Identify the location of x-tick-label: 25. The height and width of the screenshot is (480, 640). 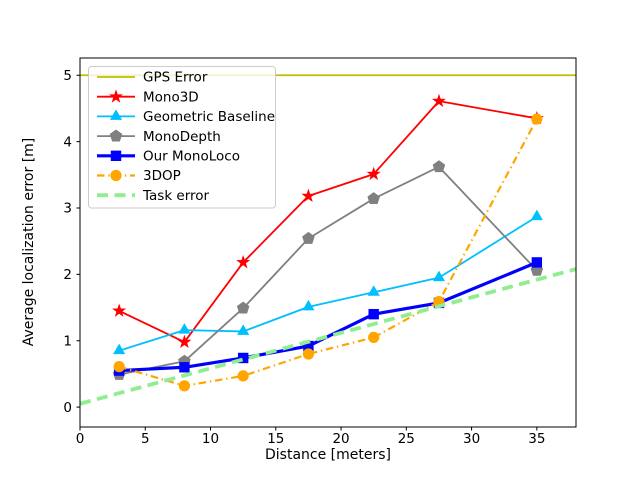
(406, 439).